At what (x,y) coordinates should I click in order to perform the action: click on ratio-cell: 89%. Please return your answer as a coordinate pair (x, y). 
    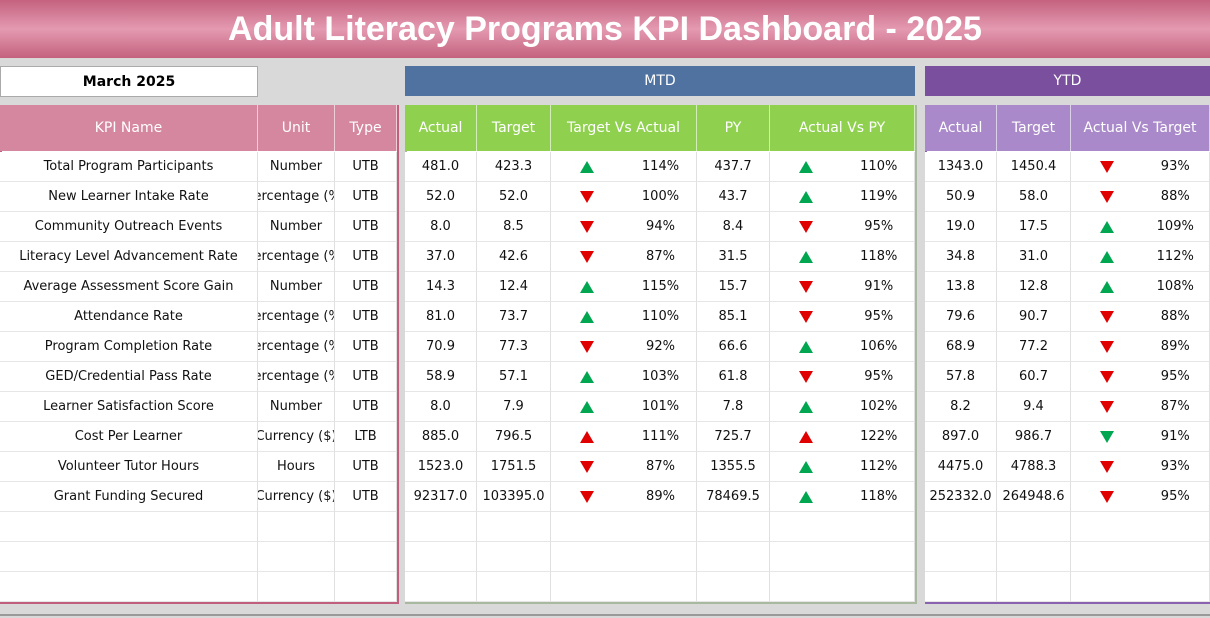
    Looking at the image, I should click on (1140, 347).